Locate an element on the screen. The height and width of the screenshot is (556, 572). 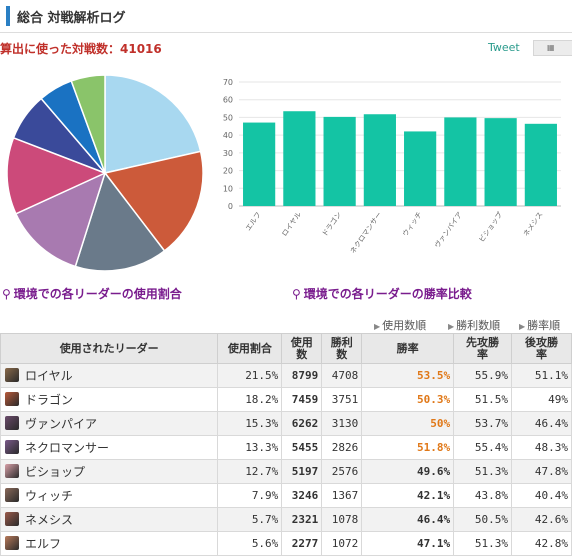
x-tick-label: ドラゴン is located at coordinates (331, 224).